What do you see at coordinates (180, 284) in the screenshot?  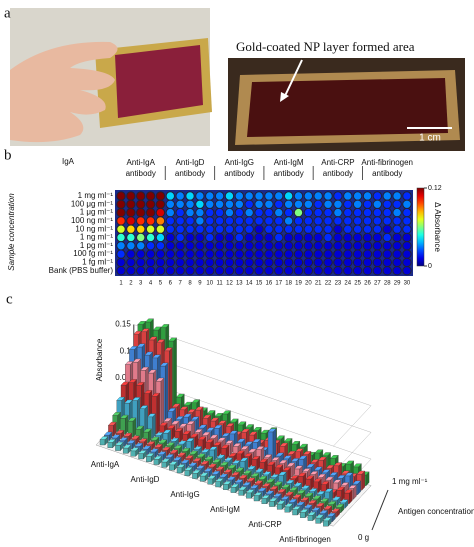 I see `column-label: 7` at bounding box center [180, 284].